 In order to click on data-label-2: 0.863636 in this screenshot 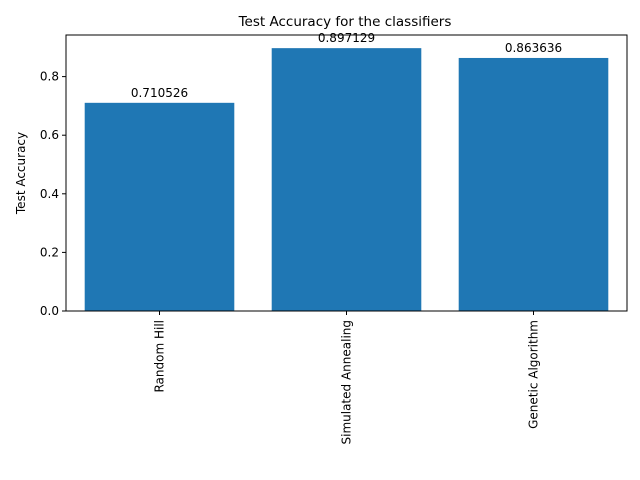, I will do `click(533, 48)`.